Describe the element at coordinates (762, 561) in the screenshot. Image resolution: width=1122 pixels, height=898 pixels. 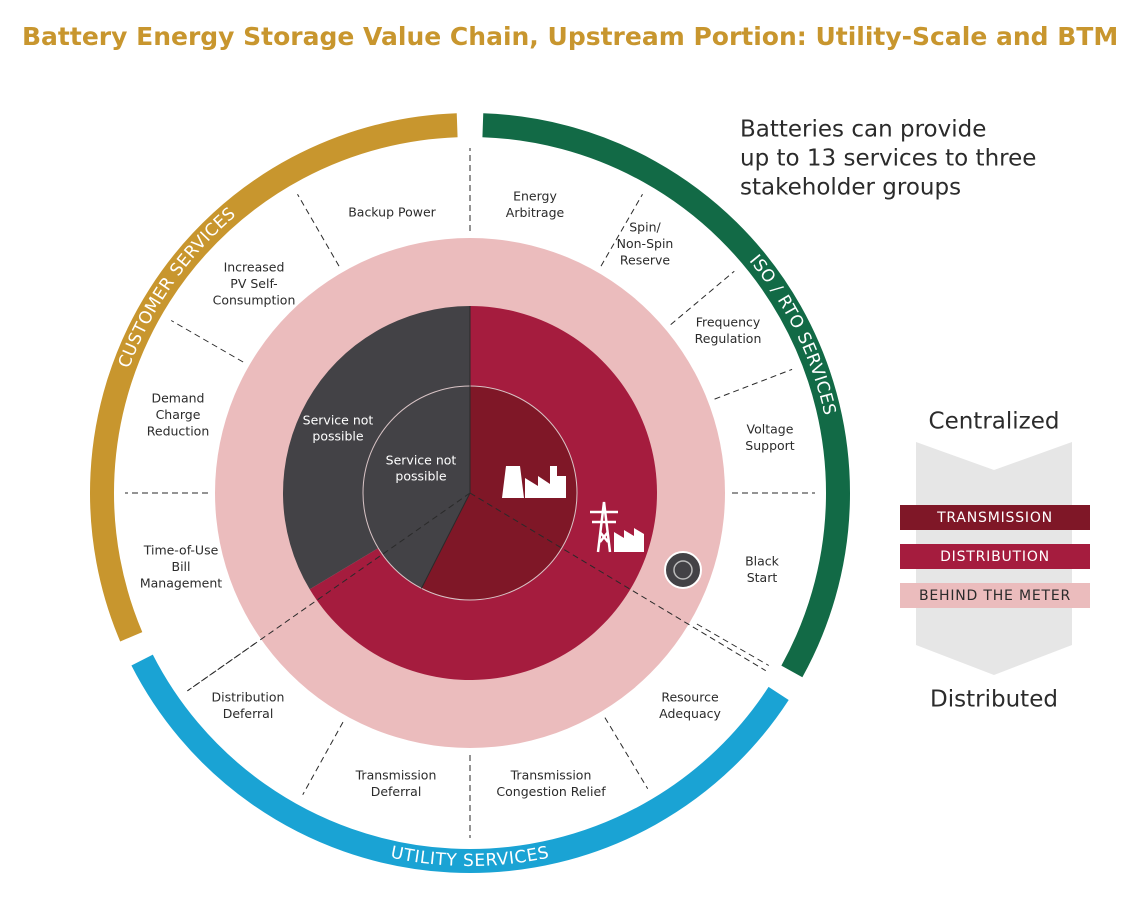
I see `service-label: Black` at that location.